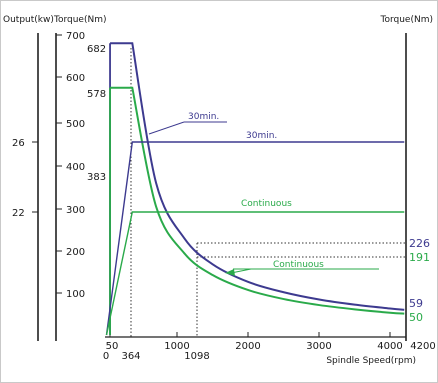 Image resolution: width=438 pixels, height=383 pixels. What do you see at coordinates (18, 143) in the screenshot?
I see `output-tick: 26` at bounding box center [18, 143].